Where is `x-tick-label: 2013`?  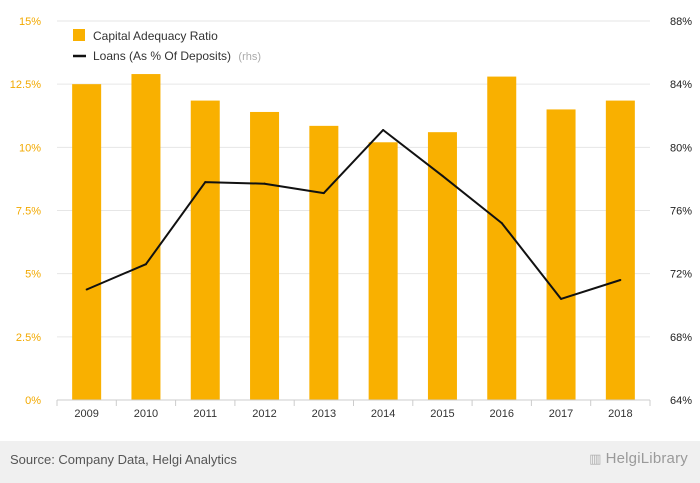
x-tick-label: 2013 is located at coordinates (324, 414).